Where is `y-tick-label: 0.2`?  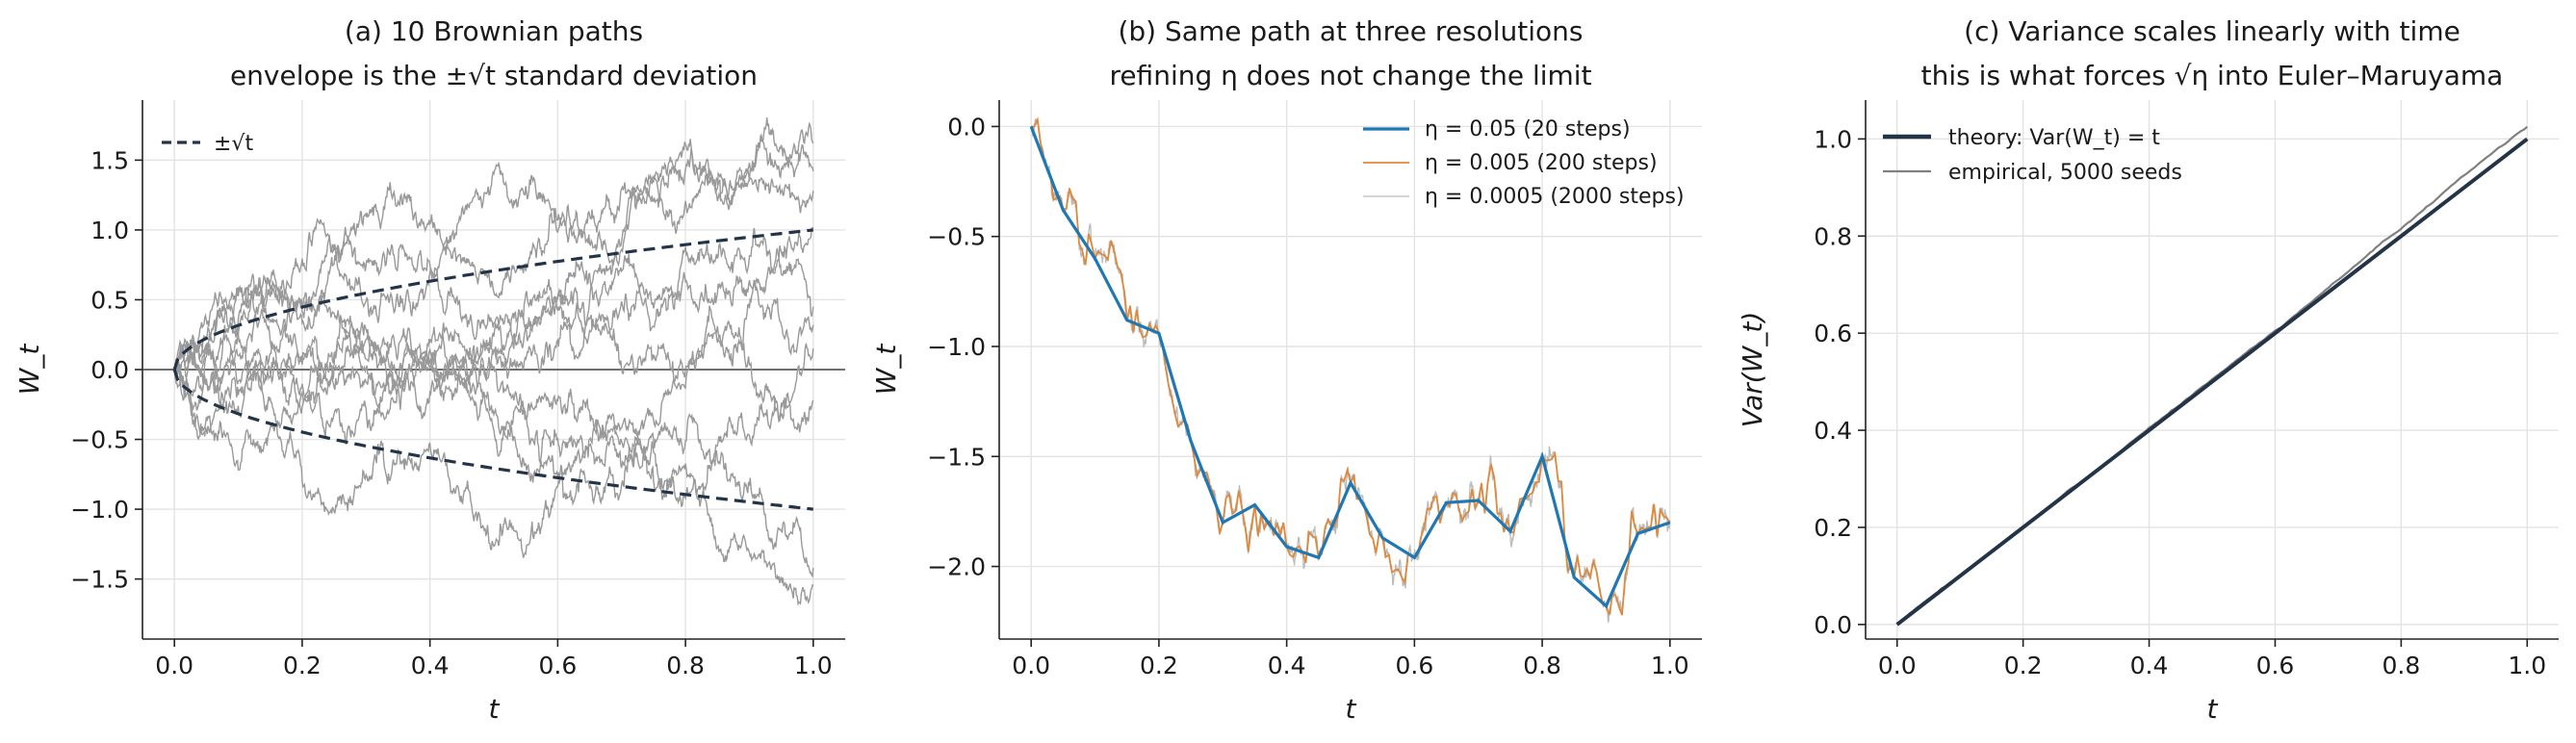
y-tick-label: 0.2 is located at coordinates (1833, 528).